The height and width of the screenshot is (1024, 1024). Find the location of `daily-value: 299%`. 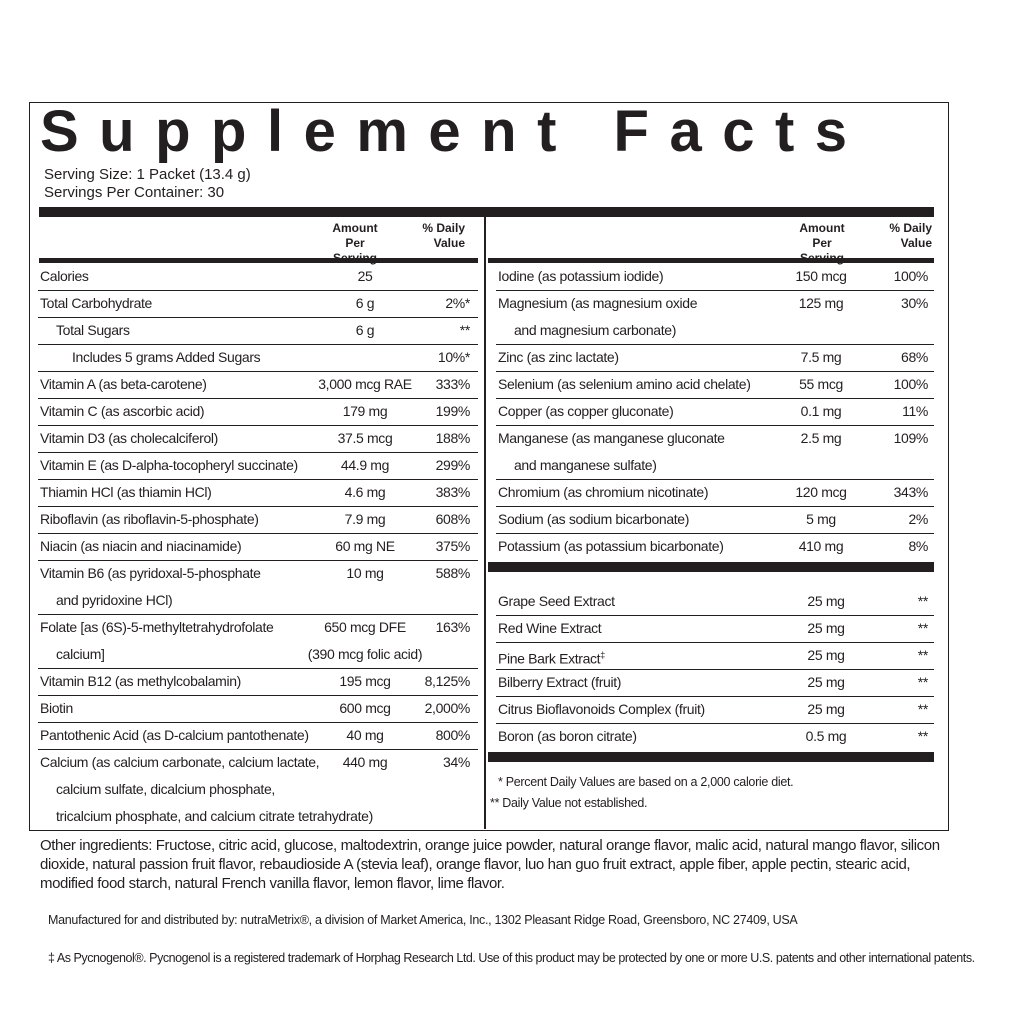

daily-value: 299% is located at coordinates (453, 465).